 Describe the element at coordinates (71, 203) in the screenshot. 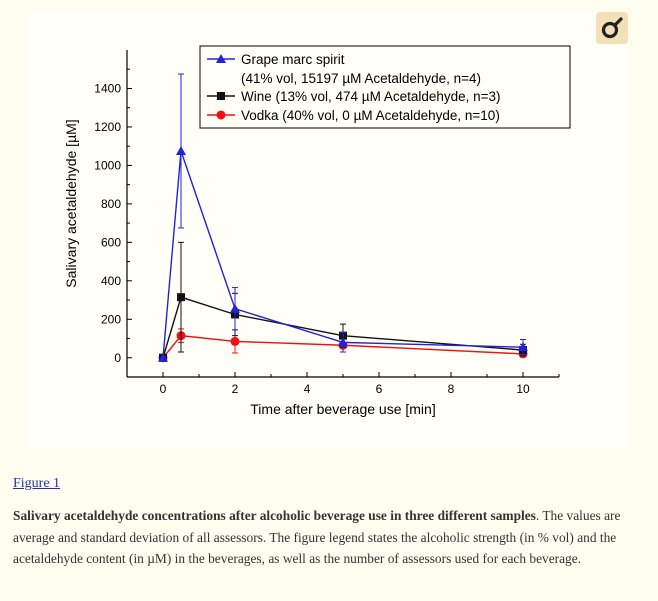

I see `y-axis-label: Salivary acetaldehyde [µM]` at that location.